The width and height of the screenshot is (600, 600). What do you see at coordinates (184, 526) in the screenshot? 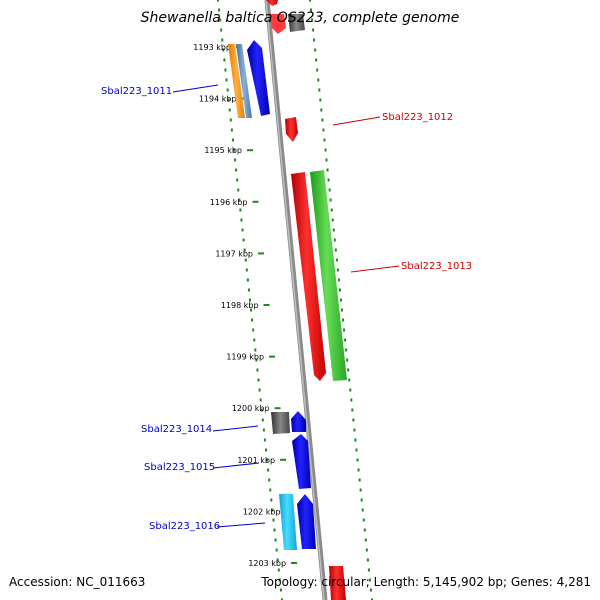
I see `label-sbal223-1016: Sbal223_1016` at bounding box center [184, 526].